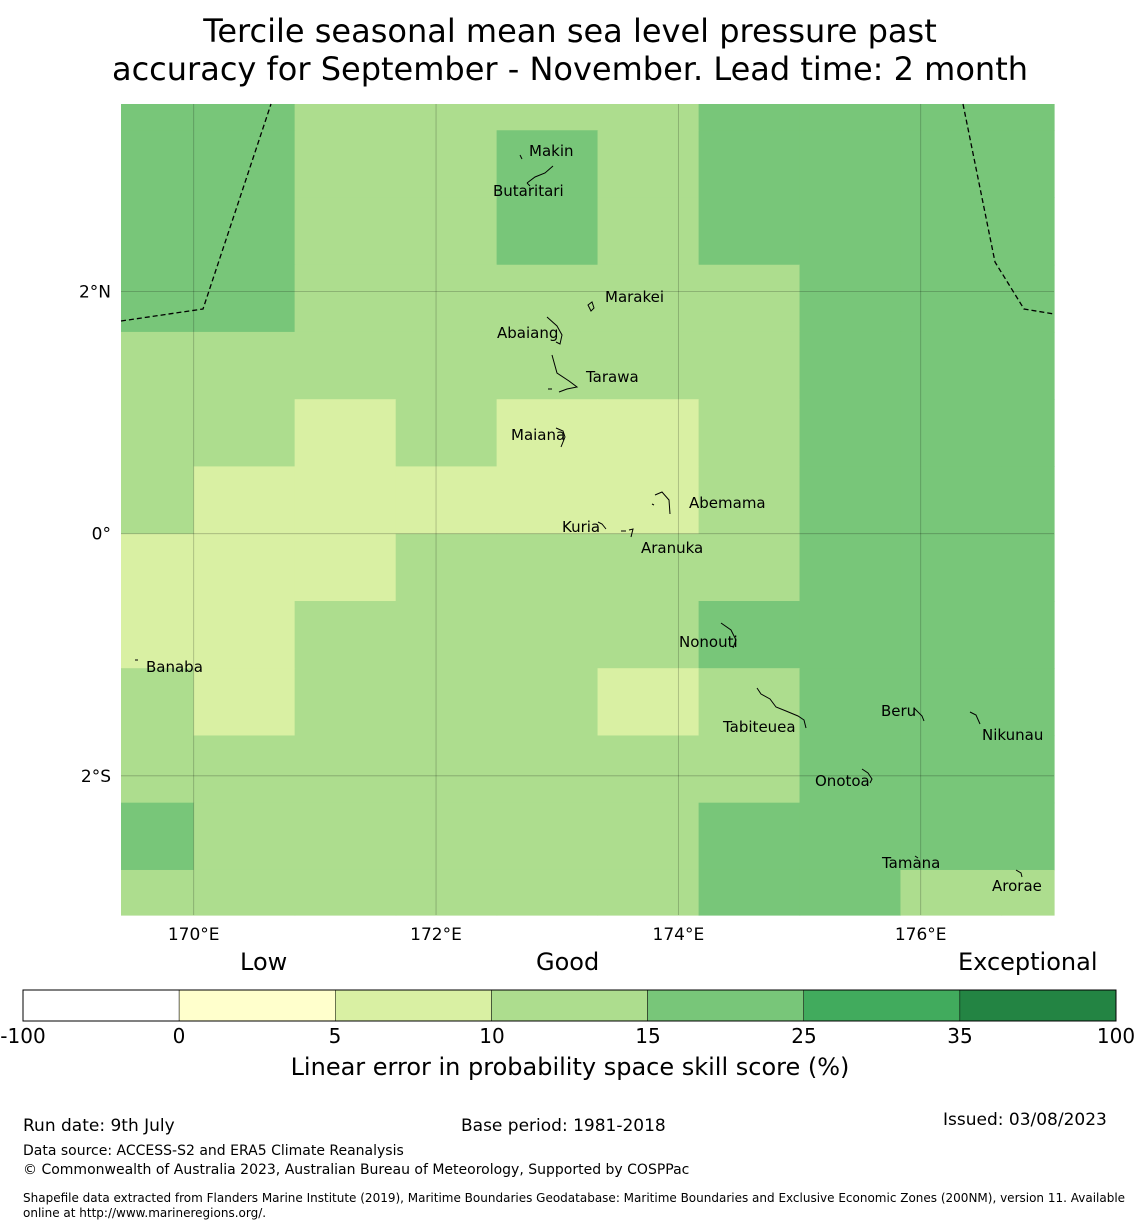  Describe the element at coordinates (1008, 209) in the screenshot. I see `eez-boundary-east` at that location.